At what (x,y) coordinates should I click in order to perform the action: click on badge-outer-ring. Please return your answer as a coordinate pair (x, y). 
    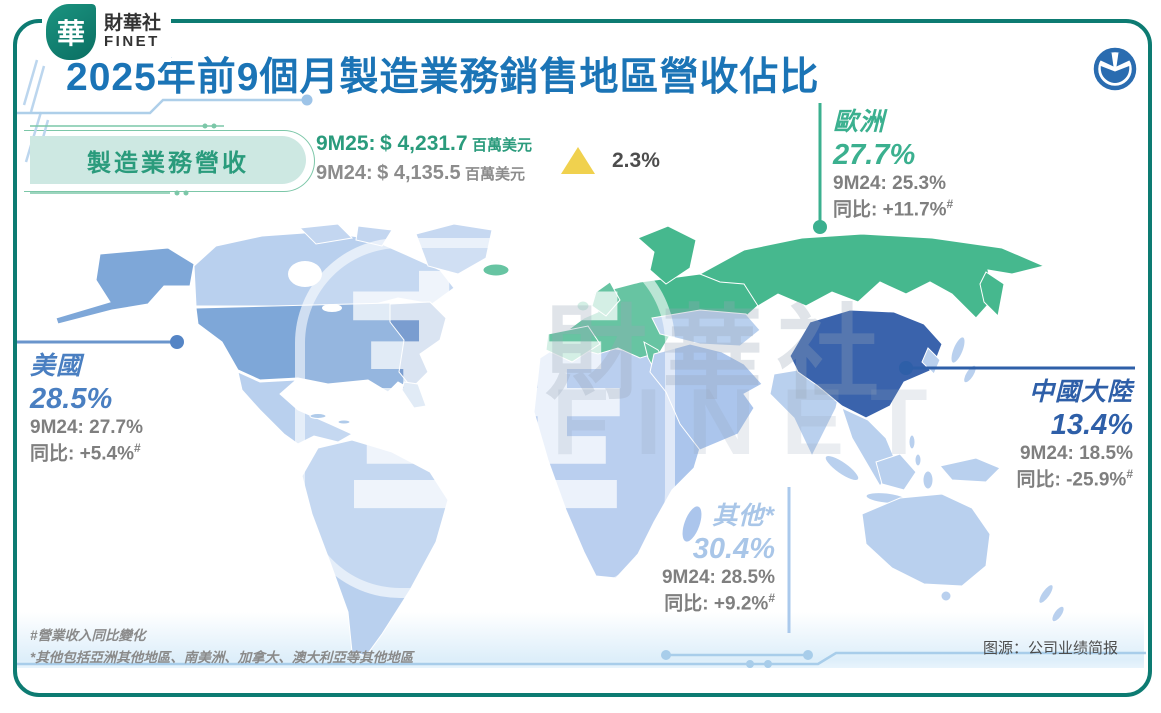
    Looking at the image, I should click on (169, 161).